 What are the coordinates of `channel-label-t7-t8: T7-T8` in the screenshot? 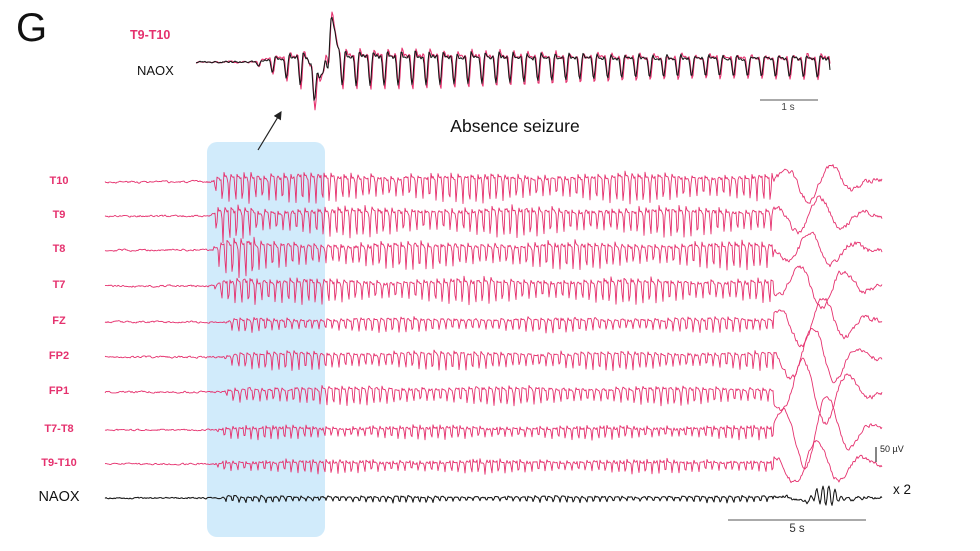 It's located at (59, 429).